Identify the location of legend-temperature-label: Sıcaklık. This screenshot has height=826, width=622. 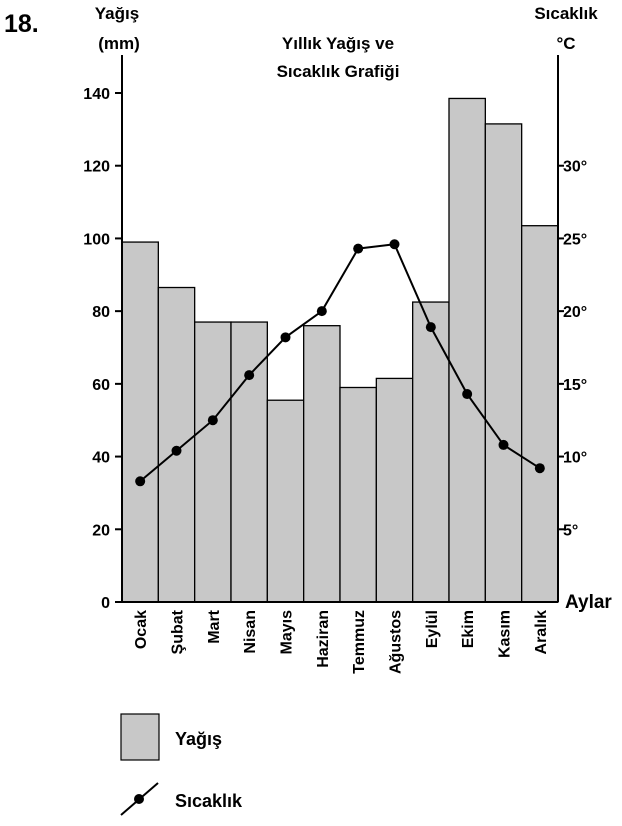
(209, 801).